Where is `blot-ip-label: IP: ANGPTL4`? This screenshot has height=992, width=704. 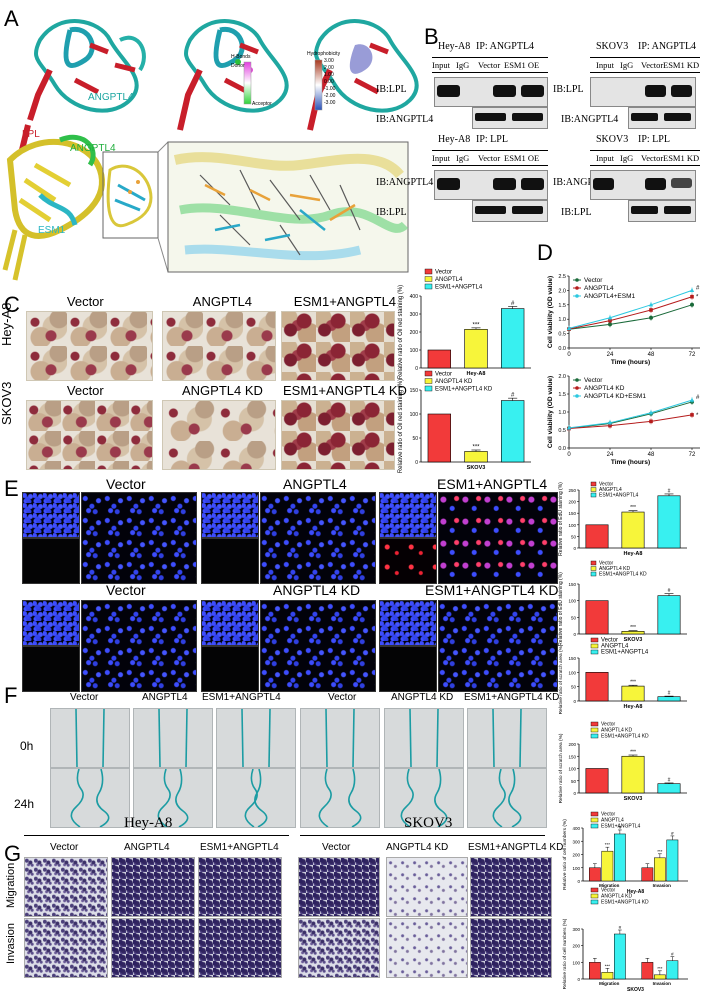 blot-ip-label: IP: ANGPTL4 is located at coordinates (505, 46).